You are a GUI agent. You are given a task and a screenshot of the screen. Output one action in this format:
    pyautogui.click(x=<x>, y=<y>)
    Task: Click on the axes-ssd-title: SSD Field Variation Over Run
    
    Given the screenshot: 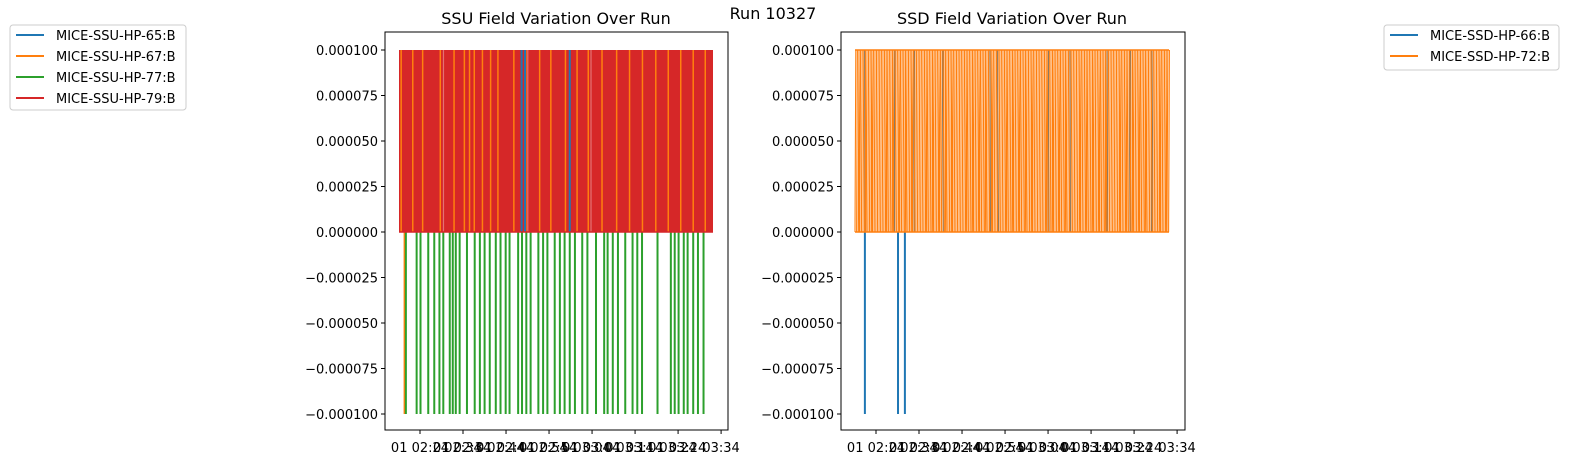 What is the action you would take?
    pyautogui.click(x=1012, y=18)
    